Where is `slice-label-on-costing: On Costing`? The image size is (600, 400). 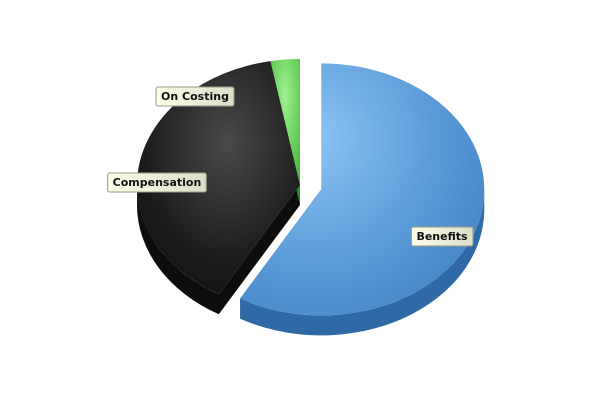
slice-label-on-costing: On Costing is located at coordinates (195, 96).